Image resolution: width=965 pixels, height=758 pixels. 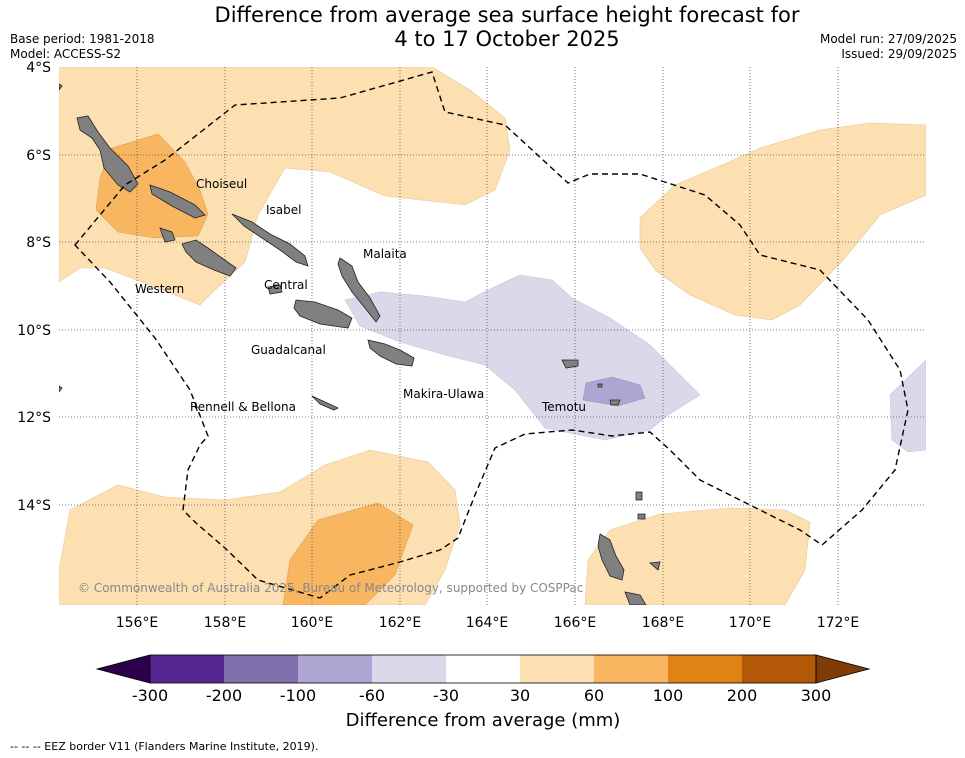 What do you see at coordinates (520, 695) in the screenshot?
I see `cbar-tick-6: 30` at bounding box center [520, 695].